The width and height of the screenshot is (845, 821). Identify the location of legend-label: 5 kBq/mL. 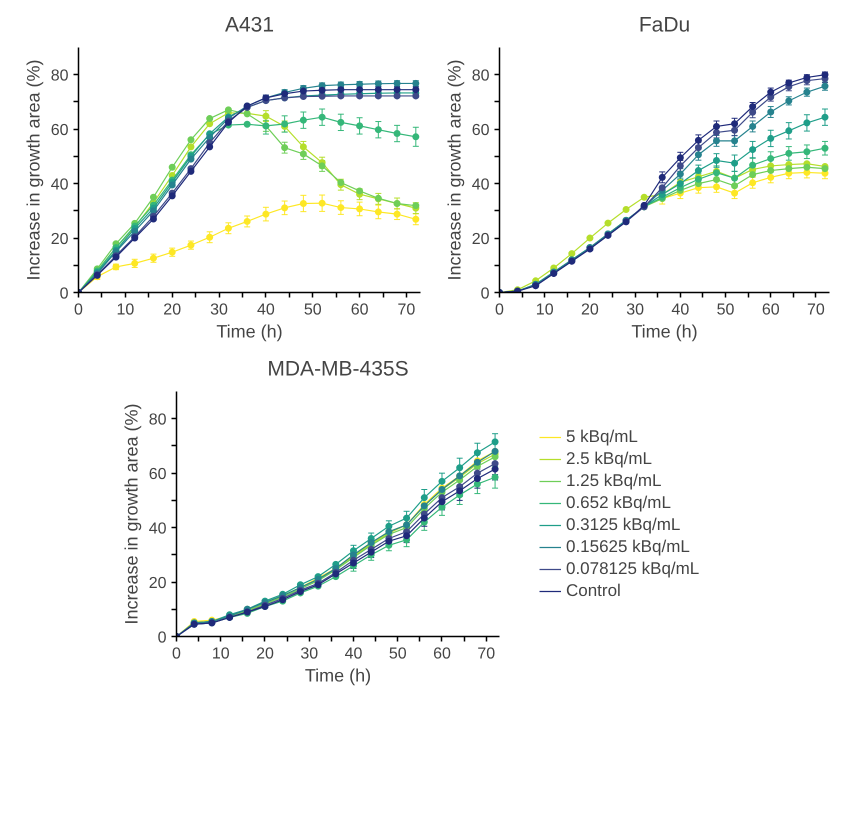
(602, 436).